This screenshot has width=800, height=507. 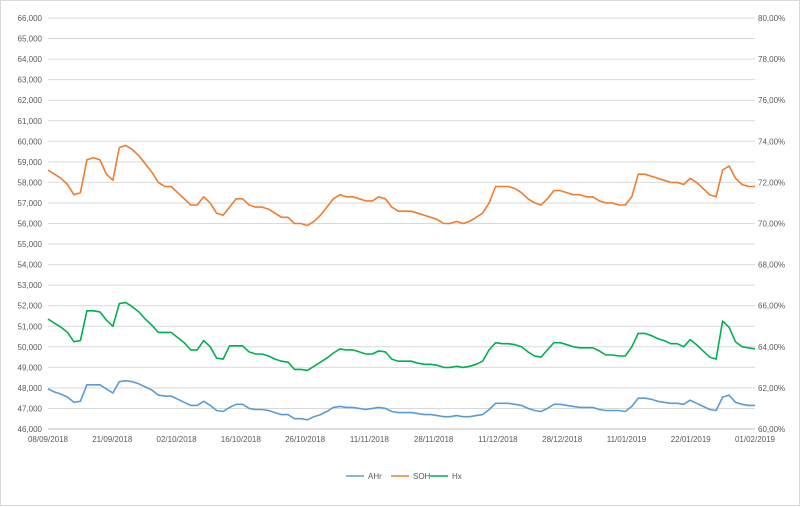 What do you see at coordinates (30, 326) in the screenshot?
I see `left-tick-label: 51,000` at bounding box center [30, 326].